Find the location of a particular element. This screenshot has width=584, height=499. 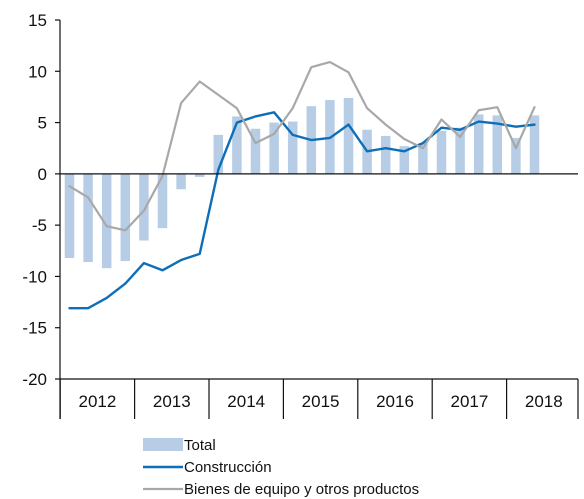

x-year-label: 2017 is located at coordinates (469, 401).